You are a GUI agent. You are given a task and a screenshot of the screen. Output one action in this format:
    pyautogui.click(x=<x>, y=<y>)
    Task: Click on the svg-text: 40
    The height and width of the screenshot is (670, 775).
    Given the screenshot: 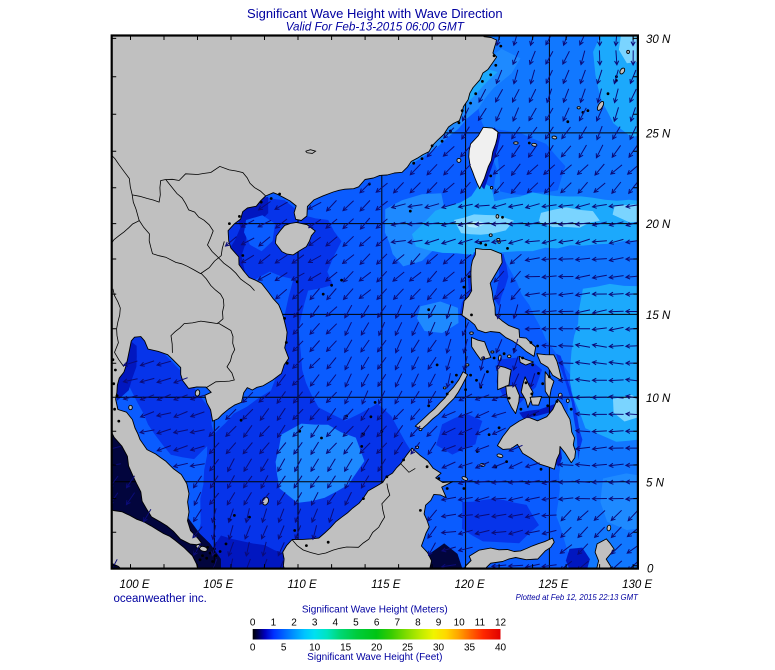 What is the action you would take?
    pyautogui.click(x=501, y=648)
    